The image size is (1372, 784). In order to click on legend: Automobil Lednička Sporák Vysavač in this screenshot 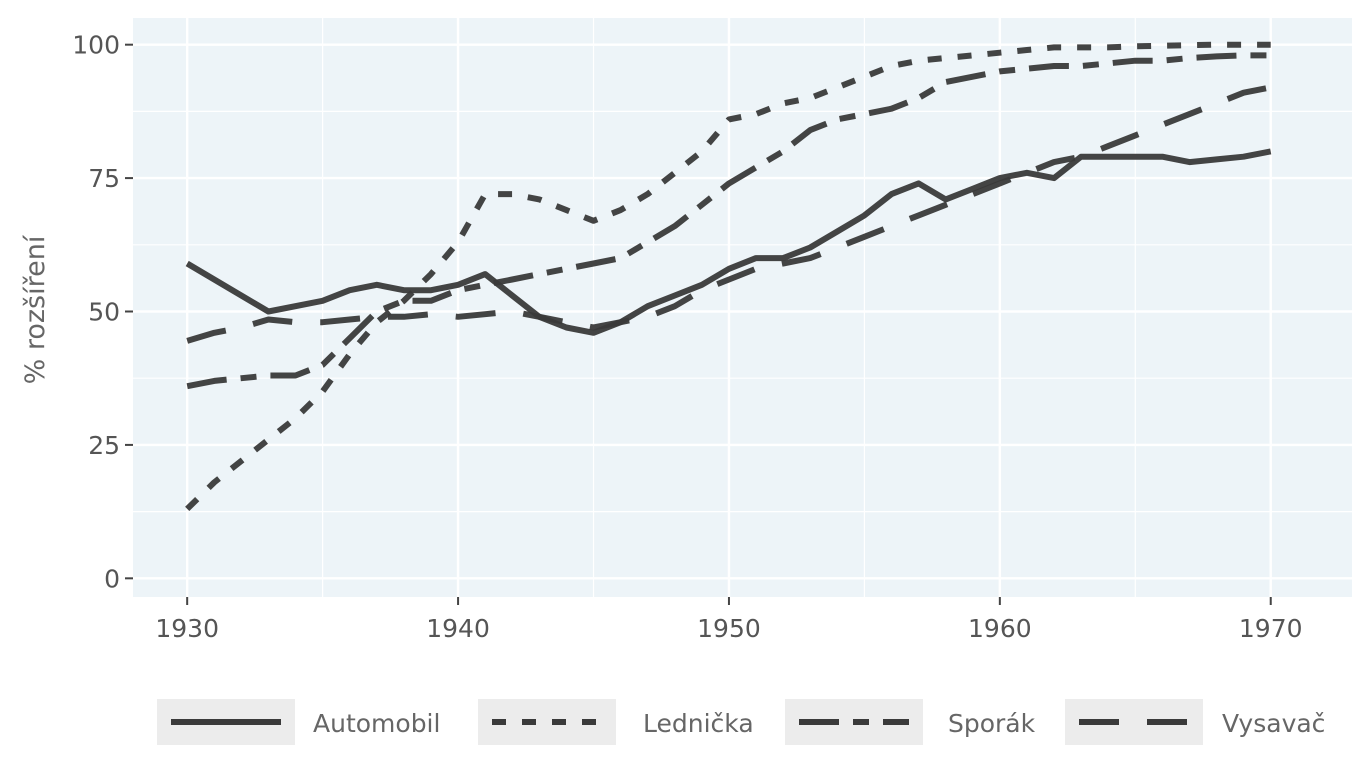, I will do `click(741, 722)`.